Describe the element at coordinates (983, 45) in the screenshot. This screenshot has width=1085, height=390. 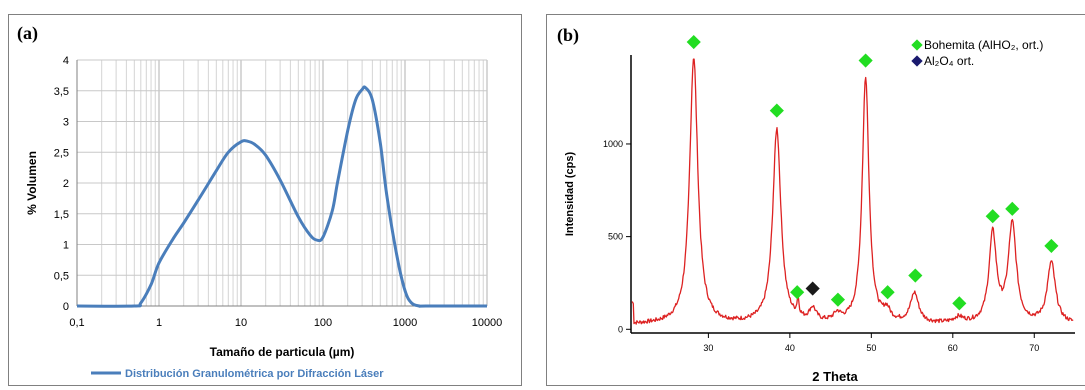
I see `legend-label: Bohemita (AlHO₂, ort.)` at that location.